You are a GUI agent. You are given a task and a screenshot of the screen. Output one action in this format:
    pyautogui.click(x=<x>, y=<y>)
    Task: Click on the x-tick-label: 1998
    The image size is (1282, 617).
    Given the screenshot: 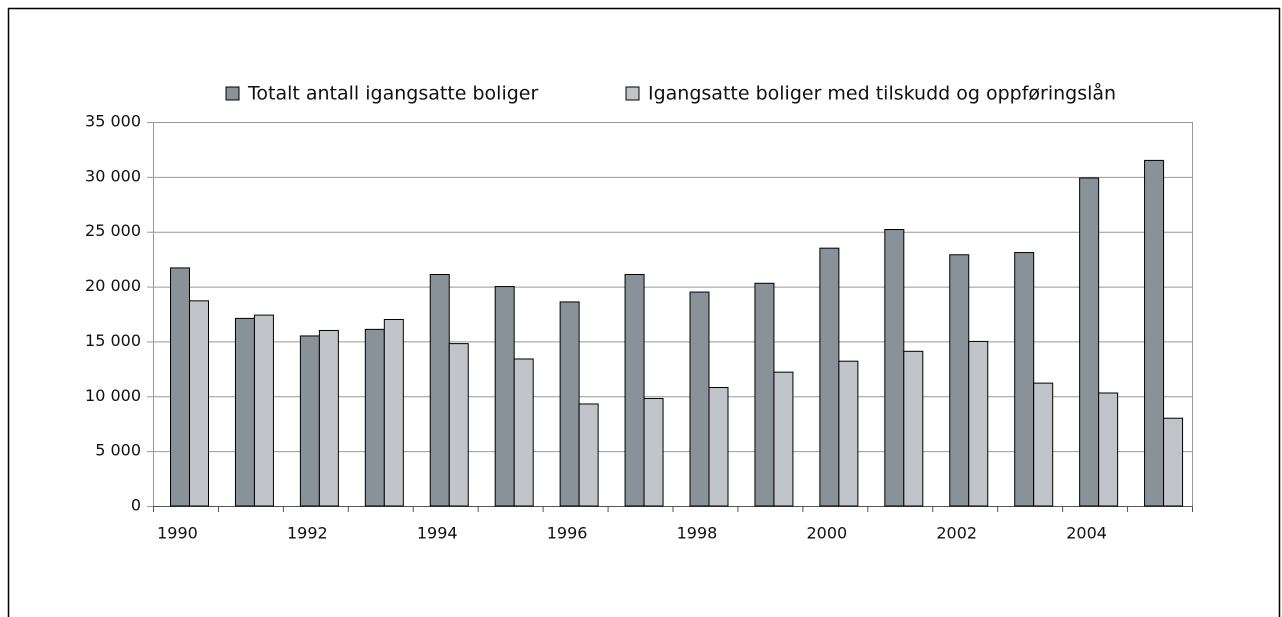 What is the action you would take?
    pyautogui.click(x=697, y=533)
    